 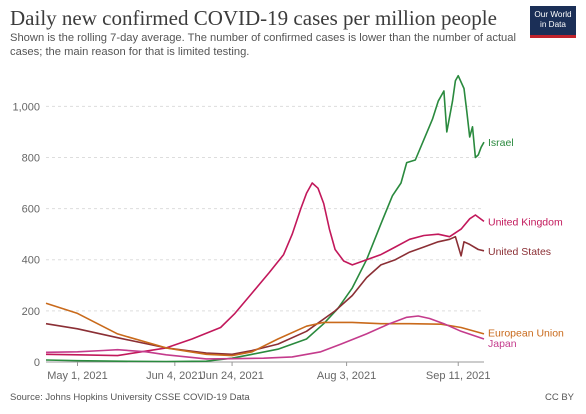 I want to click on y-tick-label: 1,000, so click(x=26, y=107).